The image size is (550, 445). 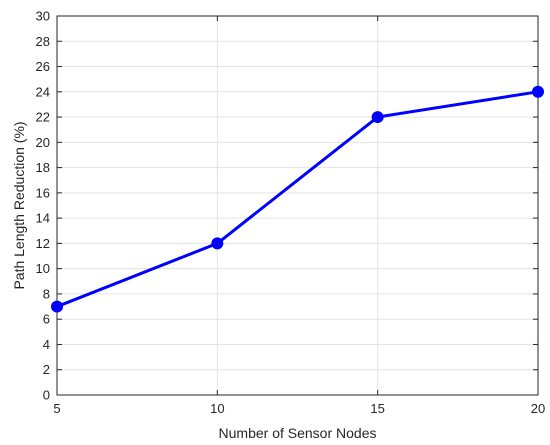 I want to click on y-tick-label: 6, so click(x=46, y=319).